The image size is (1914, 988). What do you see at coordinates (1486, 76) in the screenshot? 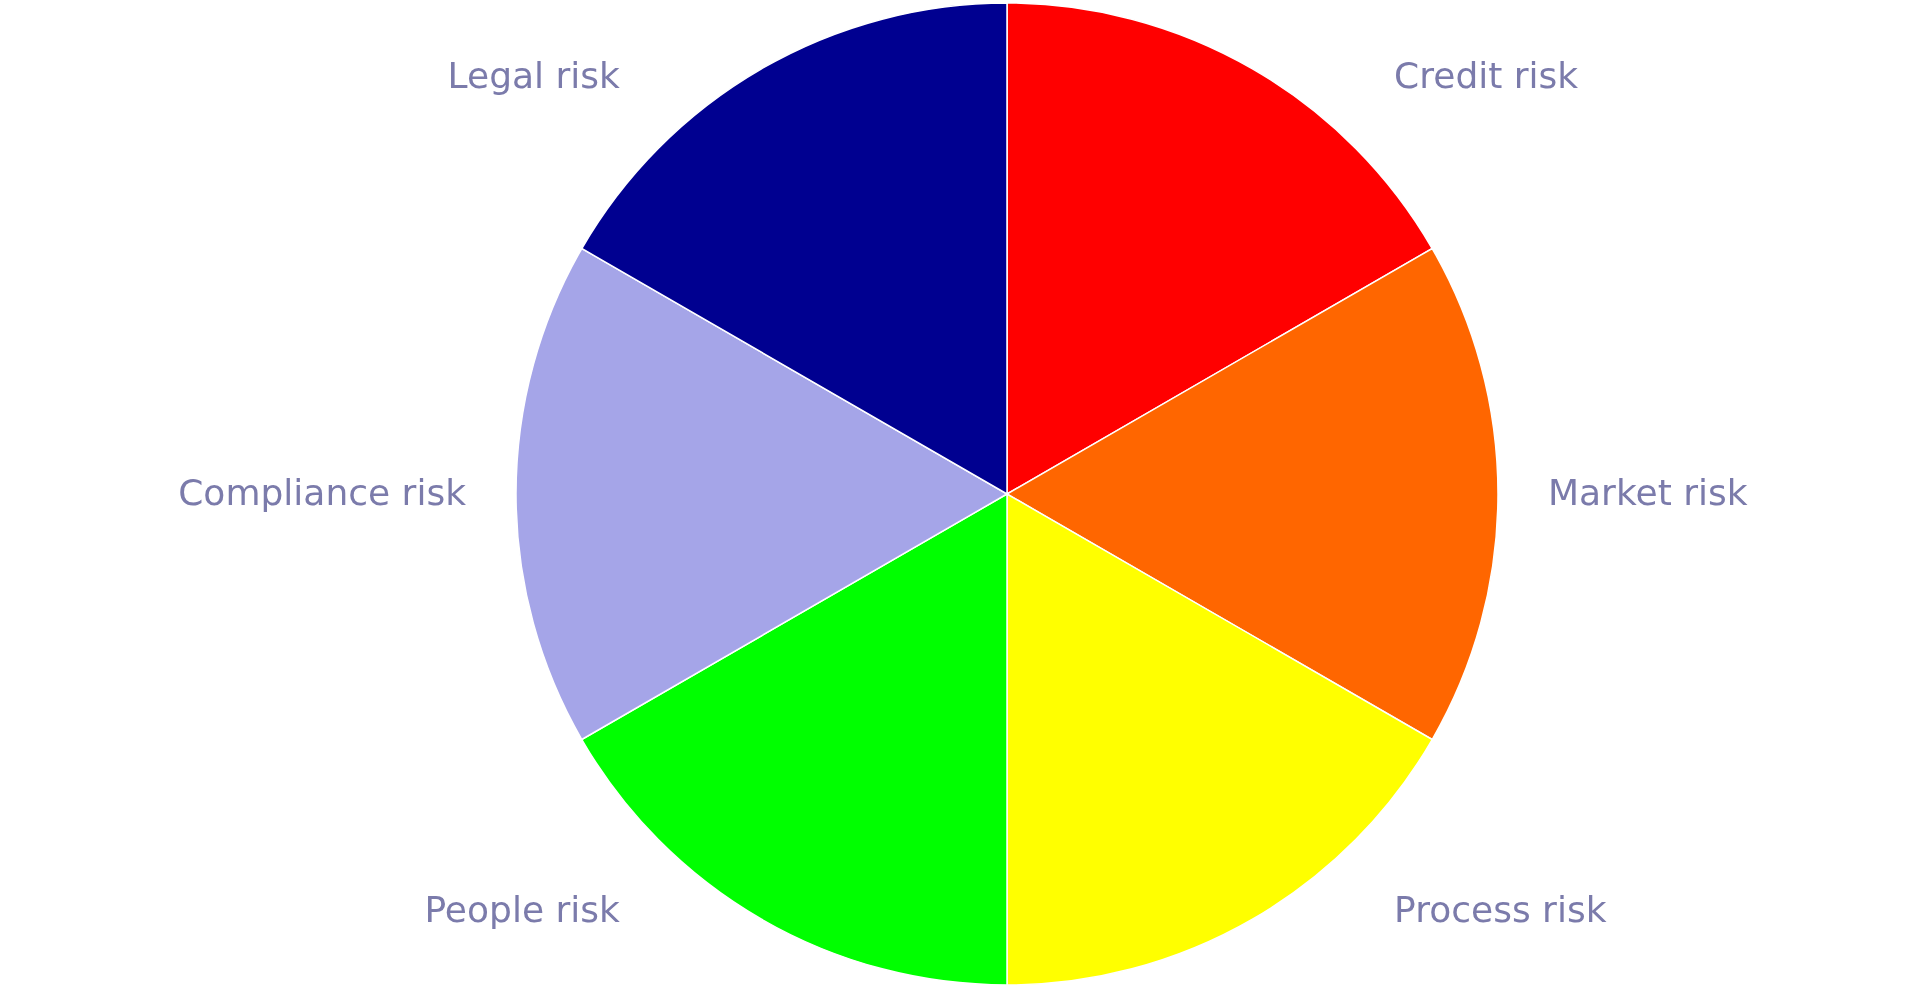
I see `slice-label: Credit risk` at bounding box center [1486, 76].